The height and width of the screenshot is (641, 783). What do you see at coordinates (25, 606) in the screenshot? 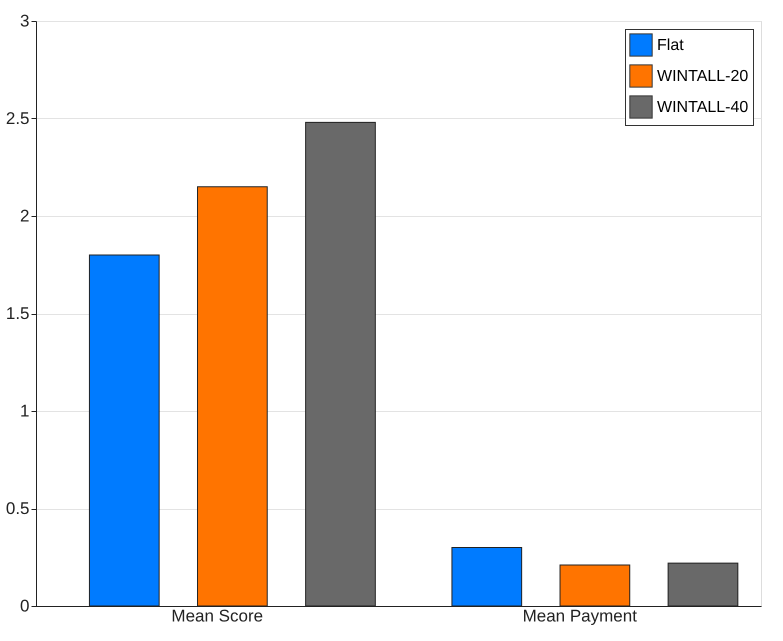
I see `y-tick-label: 0` at bounding box center [25, 606].